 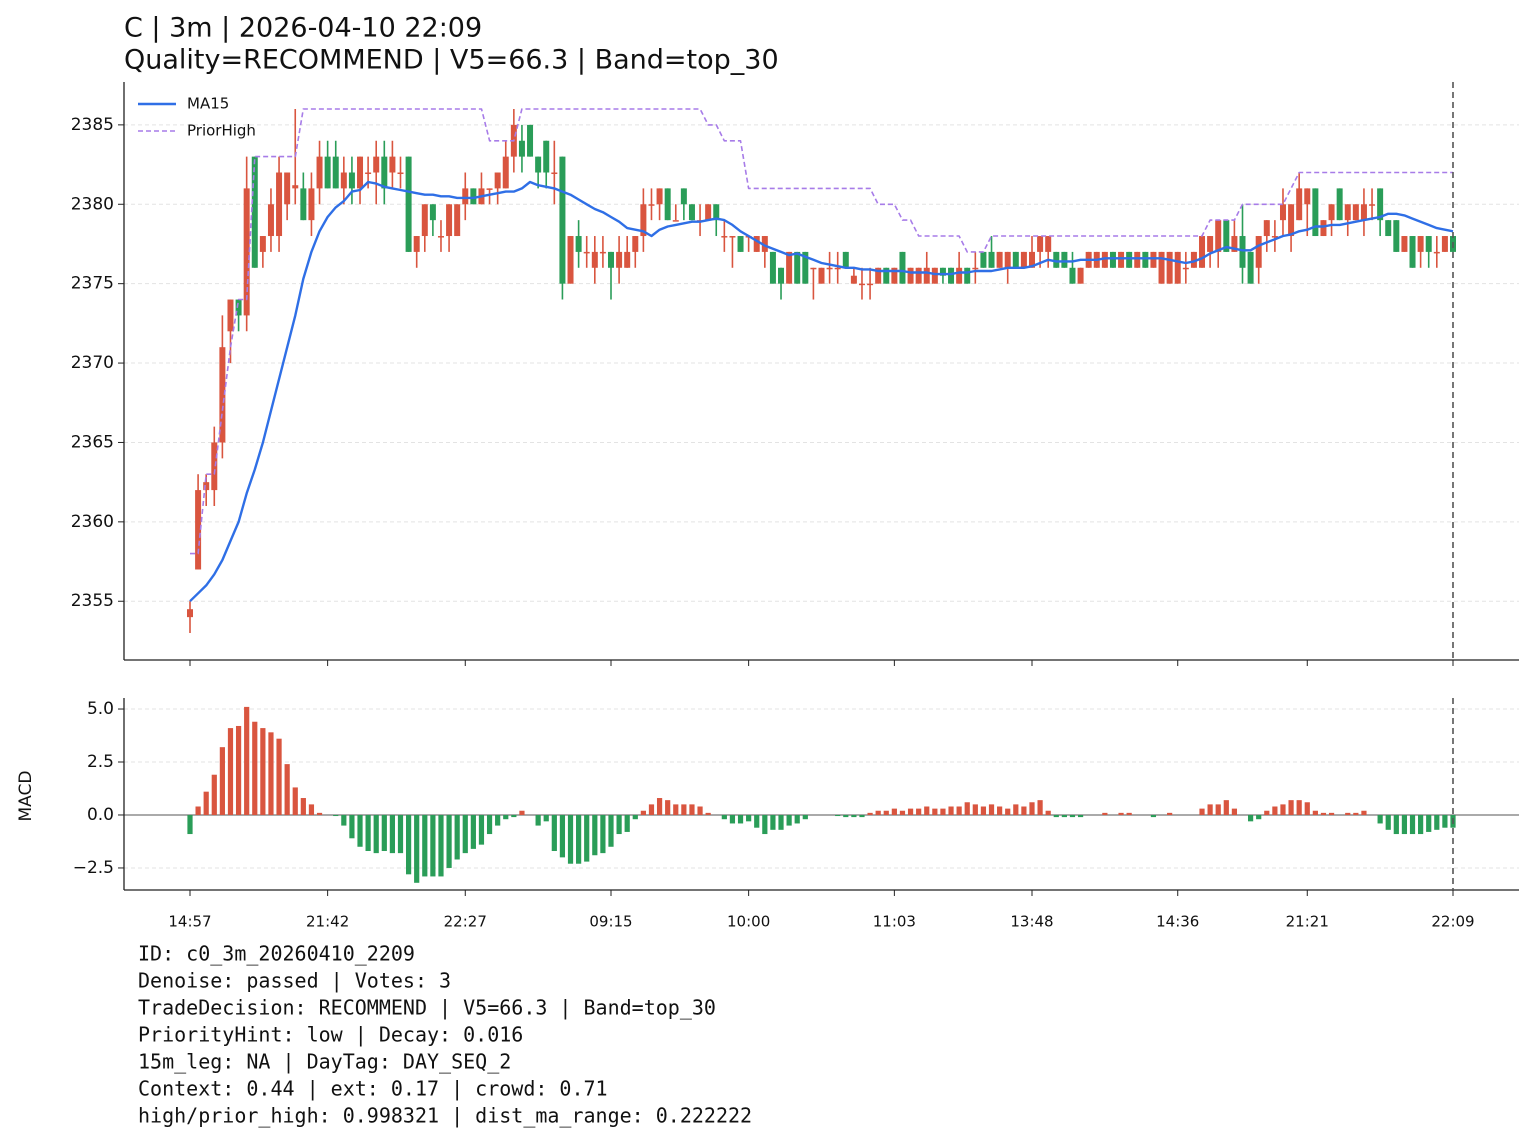 I want to click on x-tick-label: 11:03, so click(x=894, y=922).